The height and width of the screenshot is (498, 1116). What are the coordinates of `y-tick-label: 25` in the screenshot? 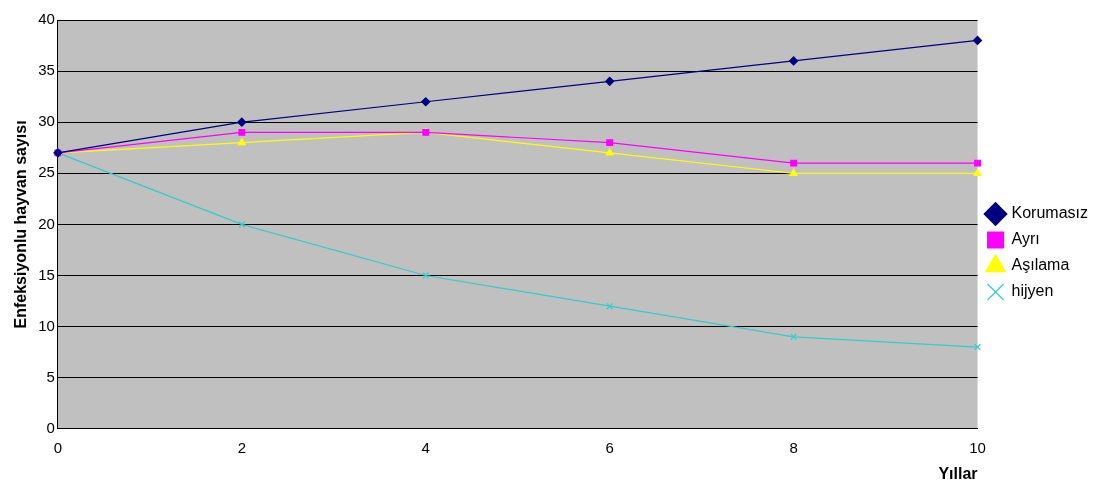 It's located at (46, 172).